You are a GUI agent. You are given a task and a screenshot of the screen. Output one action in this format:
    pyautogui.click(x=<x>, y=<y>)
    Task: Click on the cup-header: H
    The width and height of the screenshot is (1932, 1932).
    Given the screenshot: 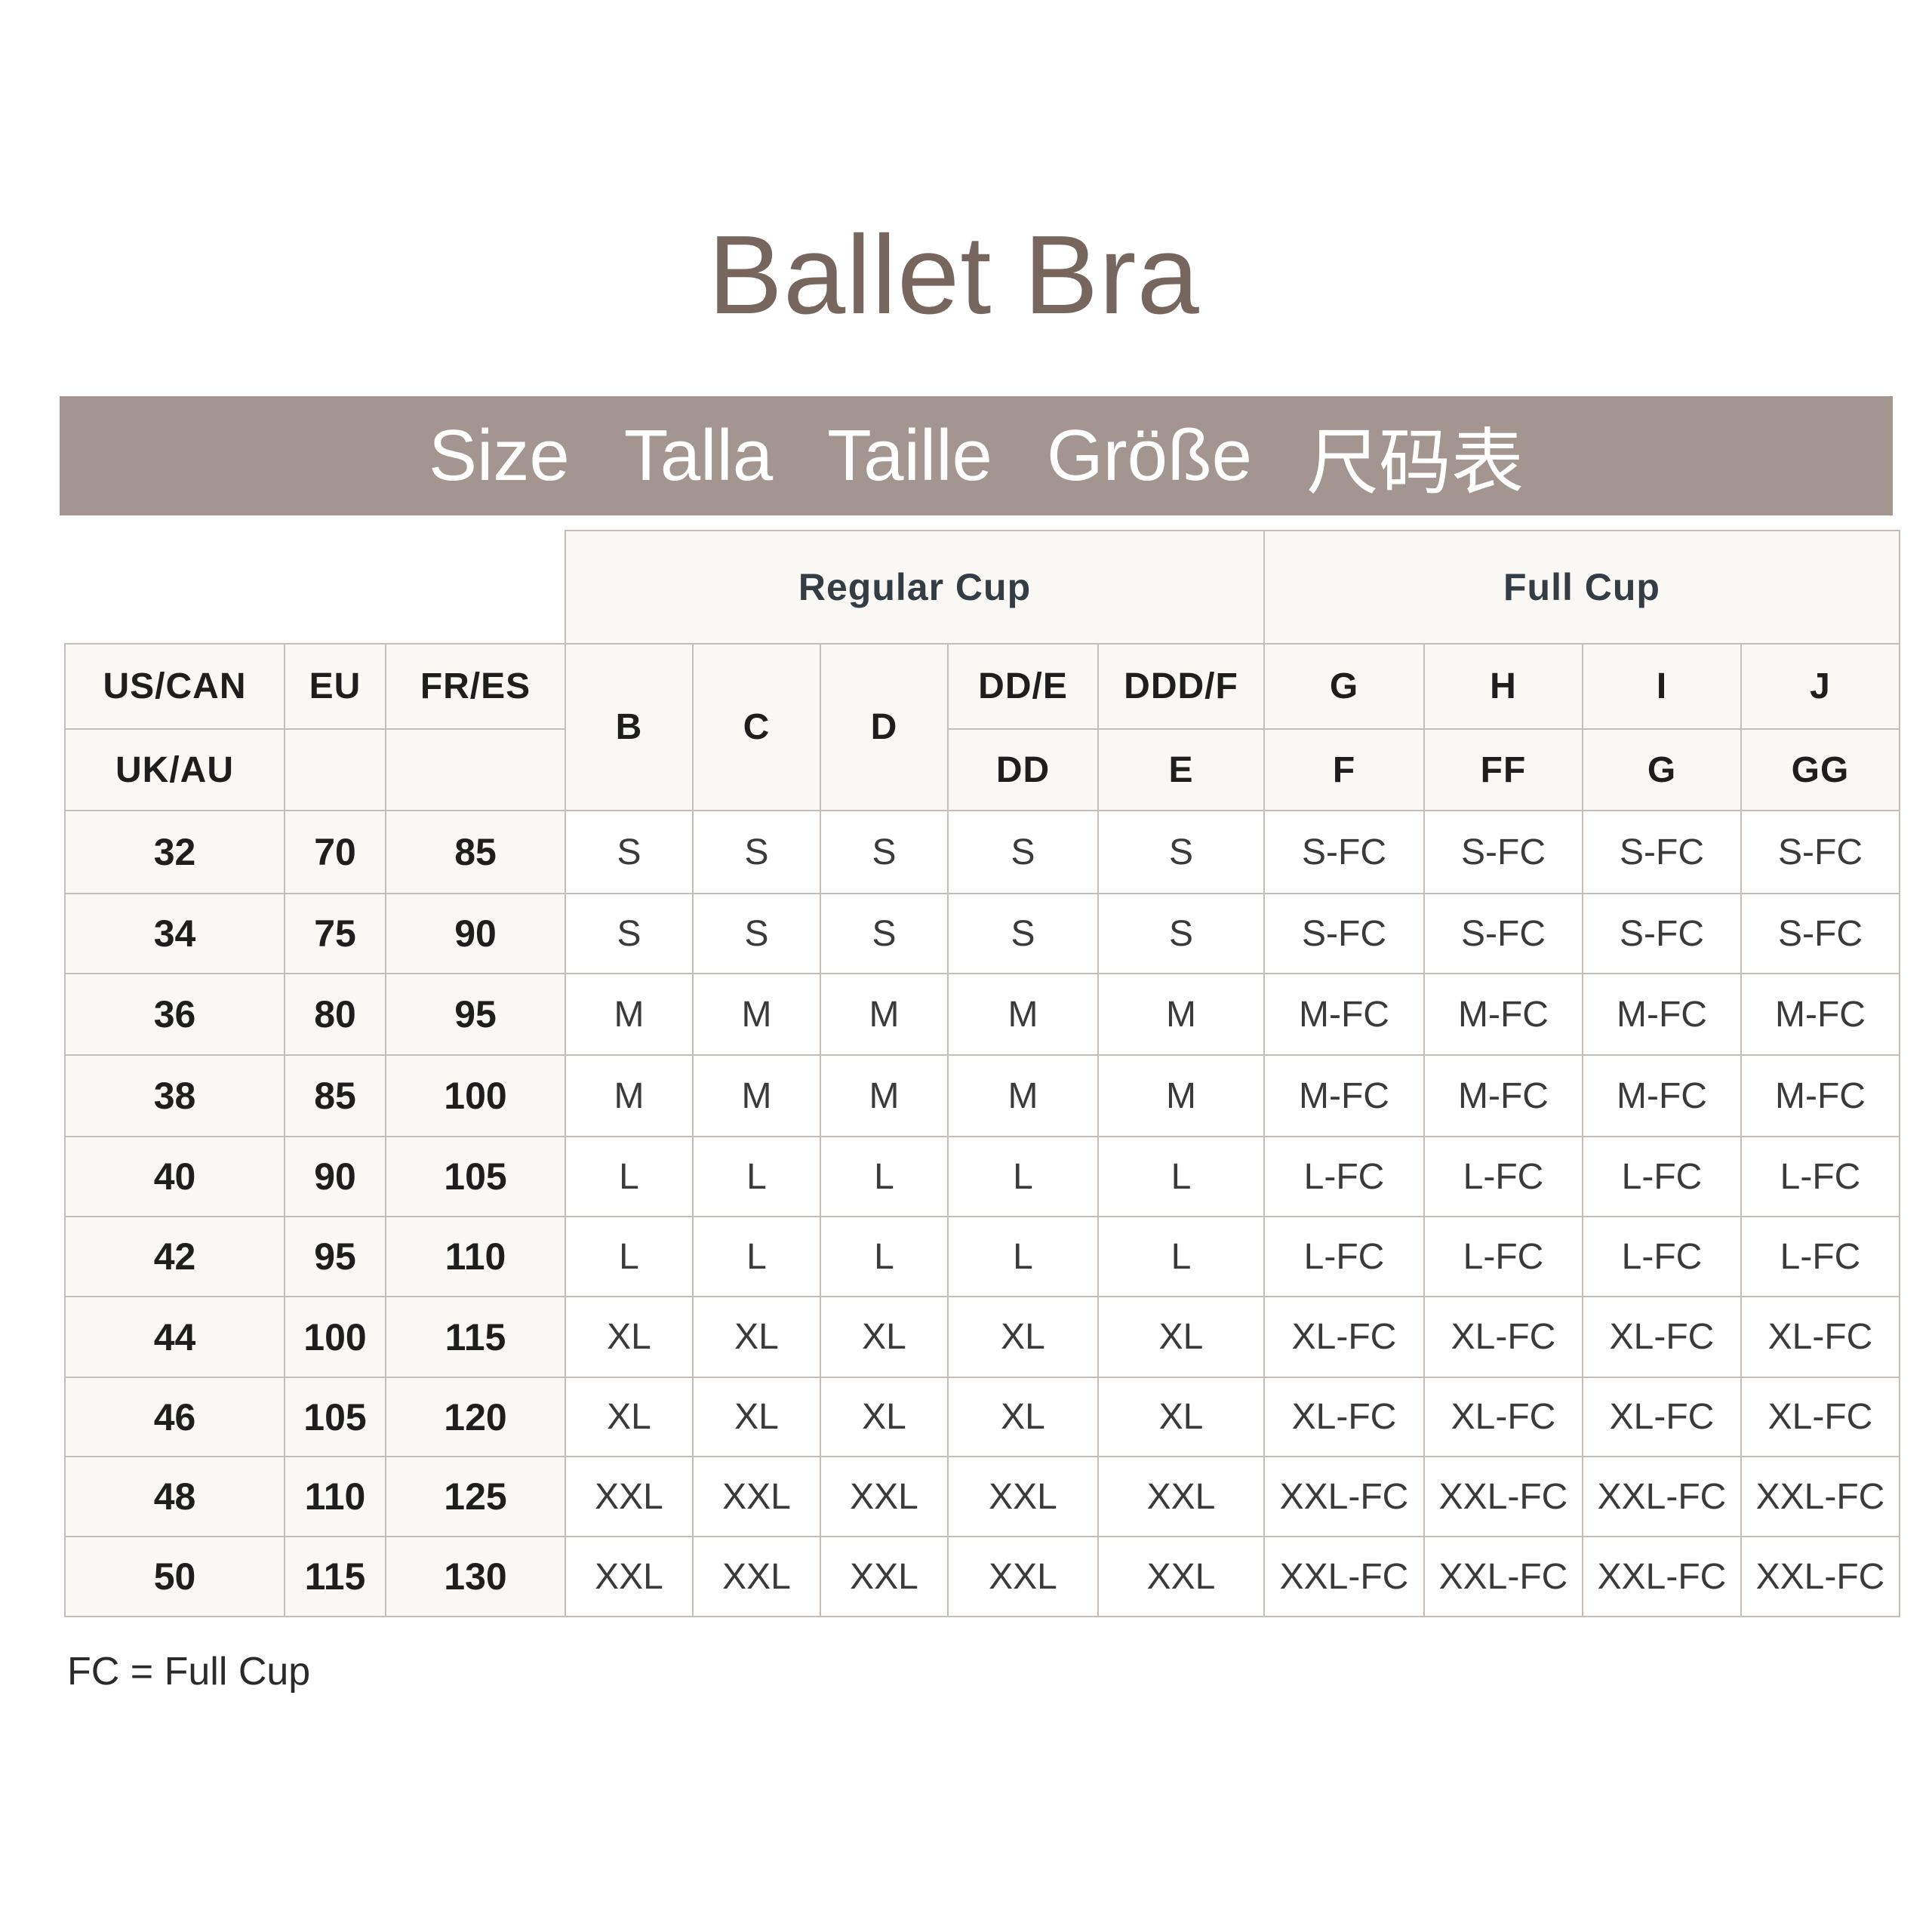 What is the action you would take?
    pyautogui.click(x=1503, y=686)
    